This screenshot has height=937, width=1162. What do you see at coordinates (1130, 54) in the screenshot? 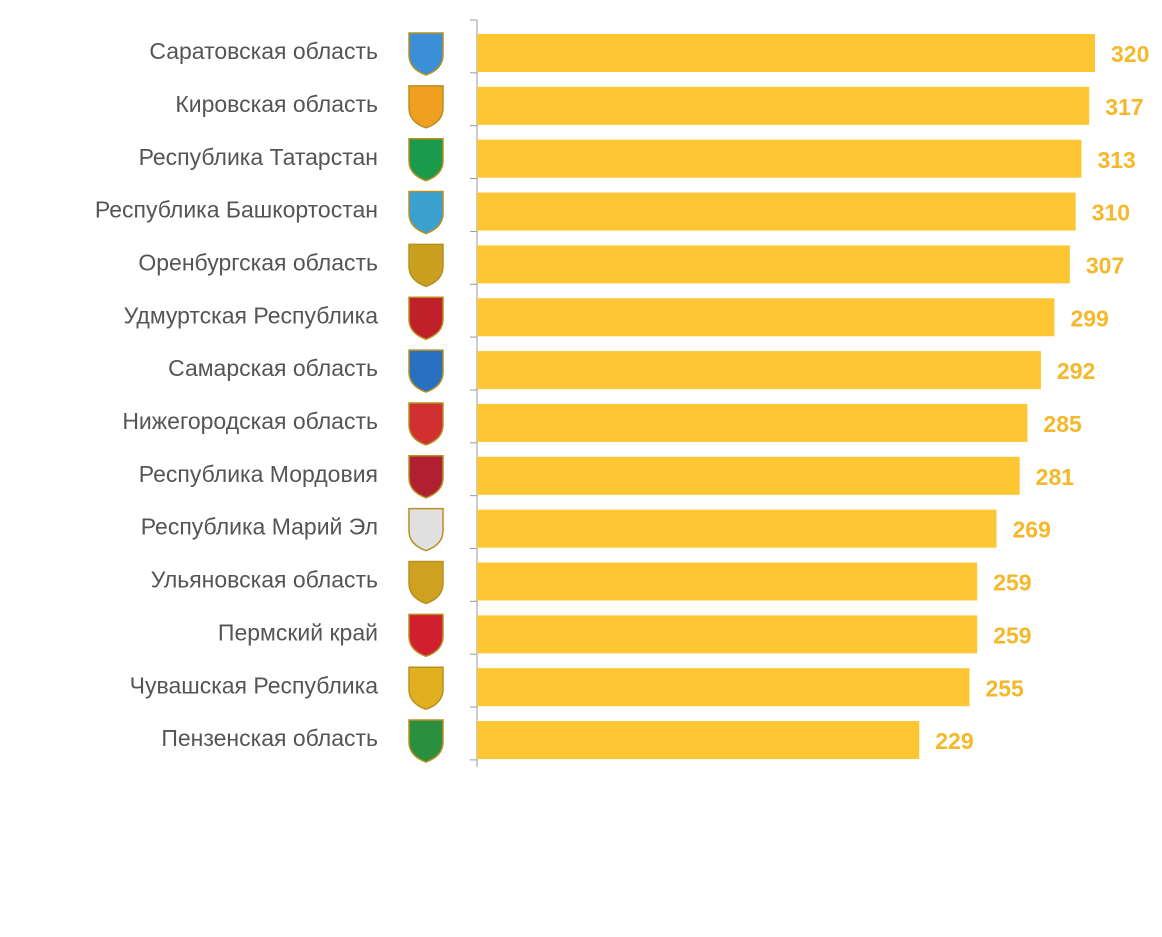
I see `value-label: 320` at bounding box center [1130, 54].